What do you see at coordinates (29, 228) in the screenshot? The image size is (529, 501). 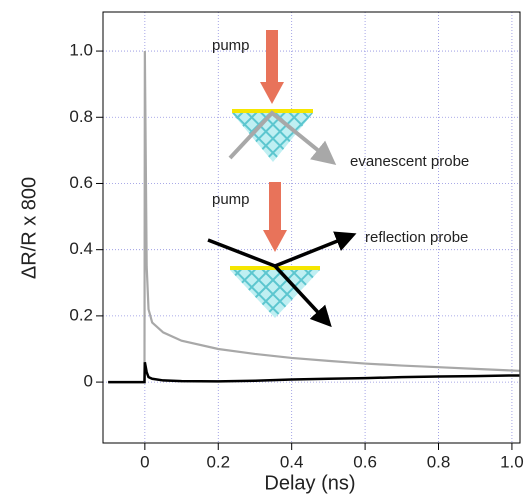 I see `y-axis-label: ΔR/R x 800` at bounding box center [29, 228].